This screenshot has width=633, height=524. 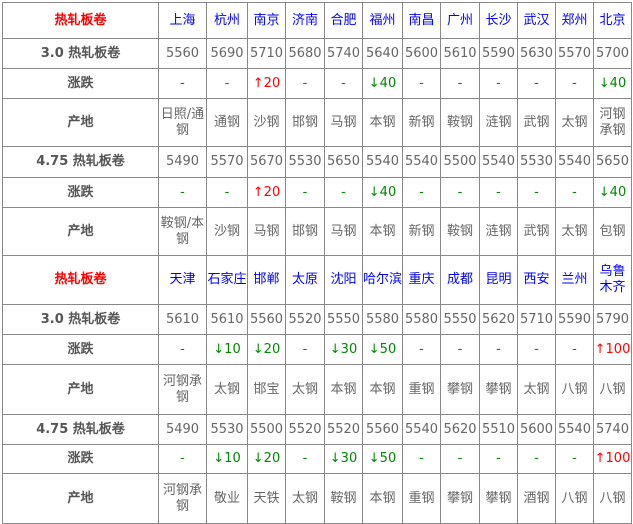 What do you see at coordinates (460, 53) in the screenshot?
I see `price-cell: 5610` at bounding box center [460, 53].